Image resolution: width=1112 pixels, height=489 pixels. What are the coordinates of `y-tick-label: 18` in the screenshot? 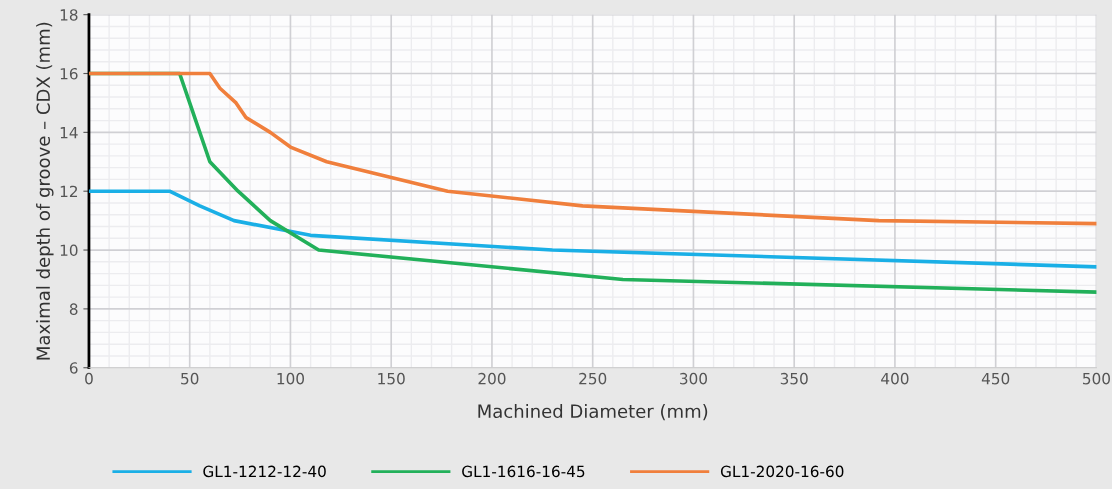 It's located at (69, 15).